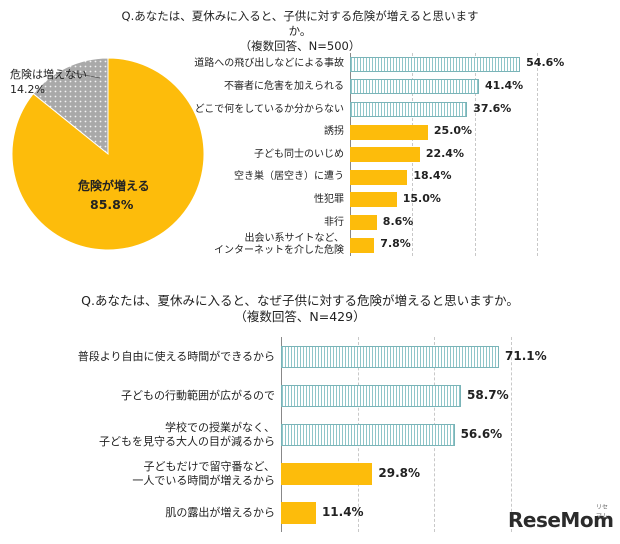 Image resolution: width=620 pixels, height=544 pixels. What do you see at coordinates (602, 512) in the screenshot?
I see `logo-small-text: リセマム` at bounding box center [602, 512].